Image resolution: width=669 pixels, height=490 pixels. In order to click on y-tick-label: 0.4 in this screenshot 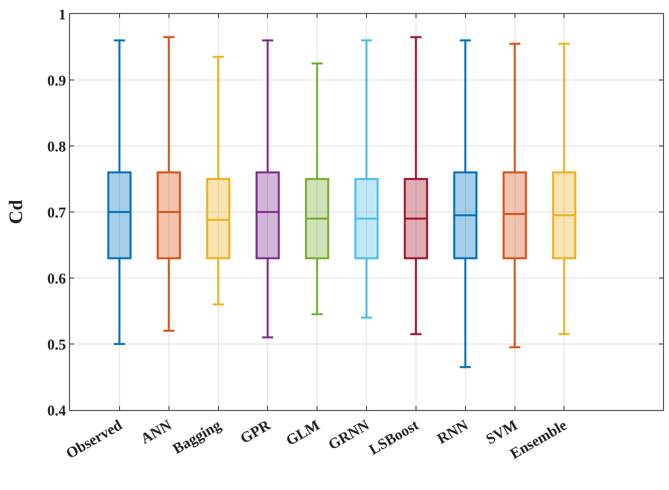, I will do `click(56, 411)`.